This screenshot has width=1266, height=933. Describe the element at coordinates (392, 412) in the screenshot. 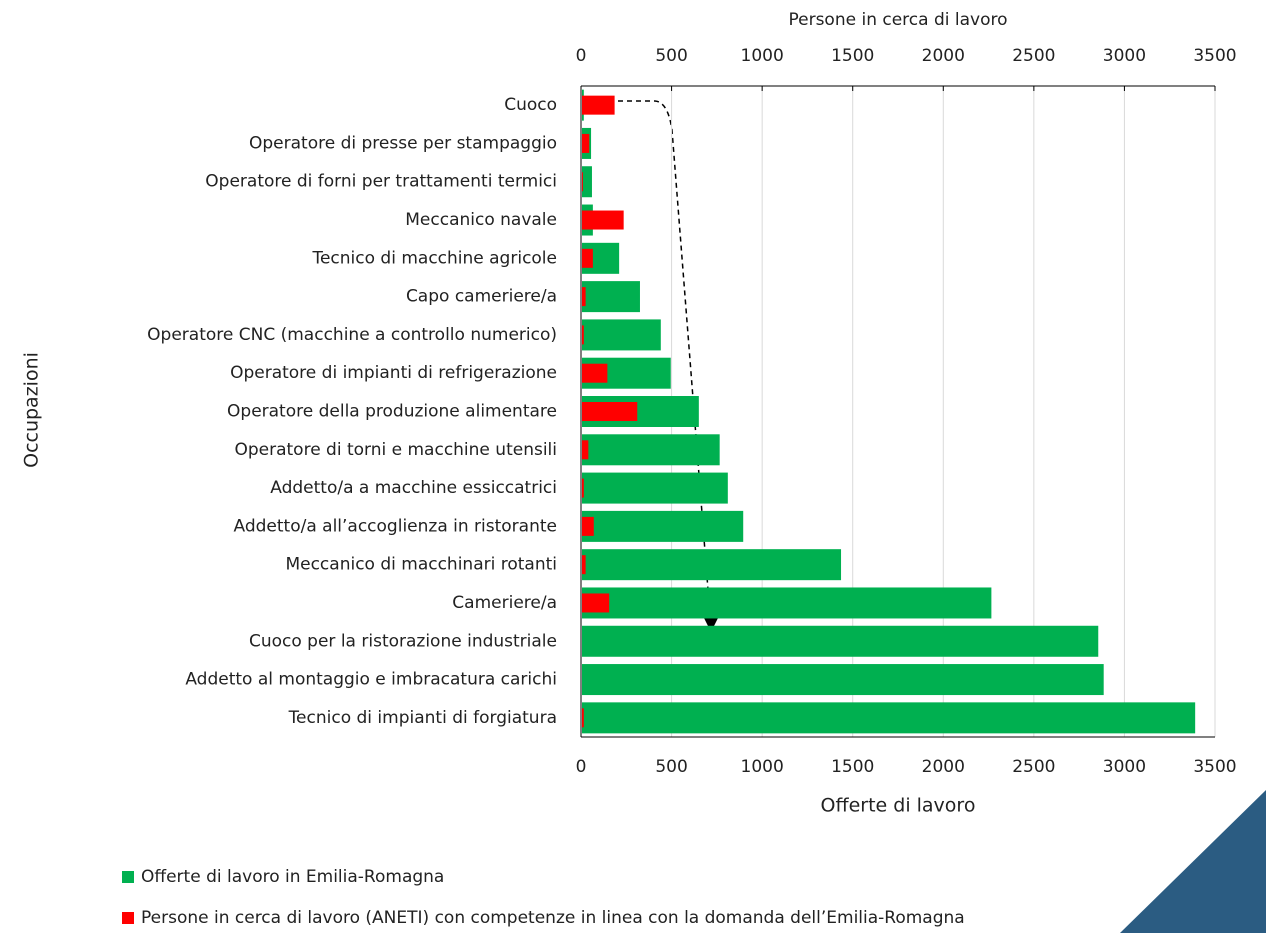

I see `y-tick-label: Operatore della produzione alimentare` at that location.